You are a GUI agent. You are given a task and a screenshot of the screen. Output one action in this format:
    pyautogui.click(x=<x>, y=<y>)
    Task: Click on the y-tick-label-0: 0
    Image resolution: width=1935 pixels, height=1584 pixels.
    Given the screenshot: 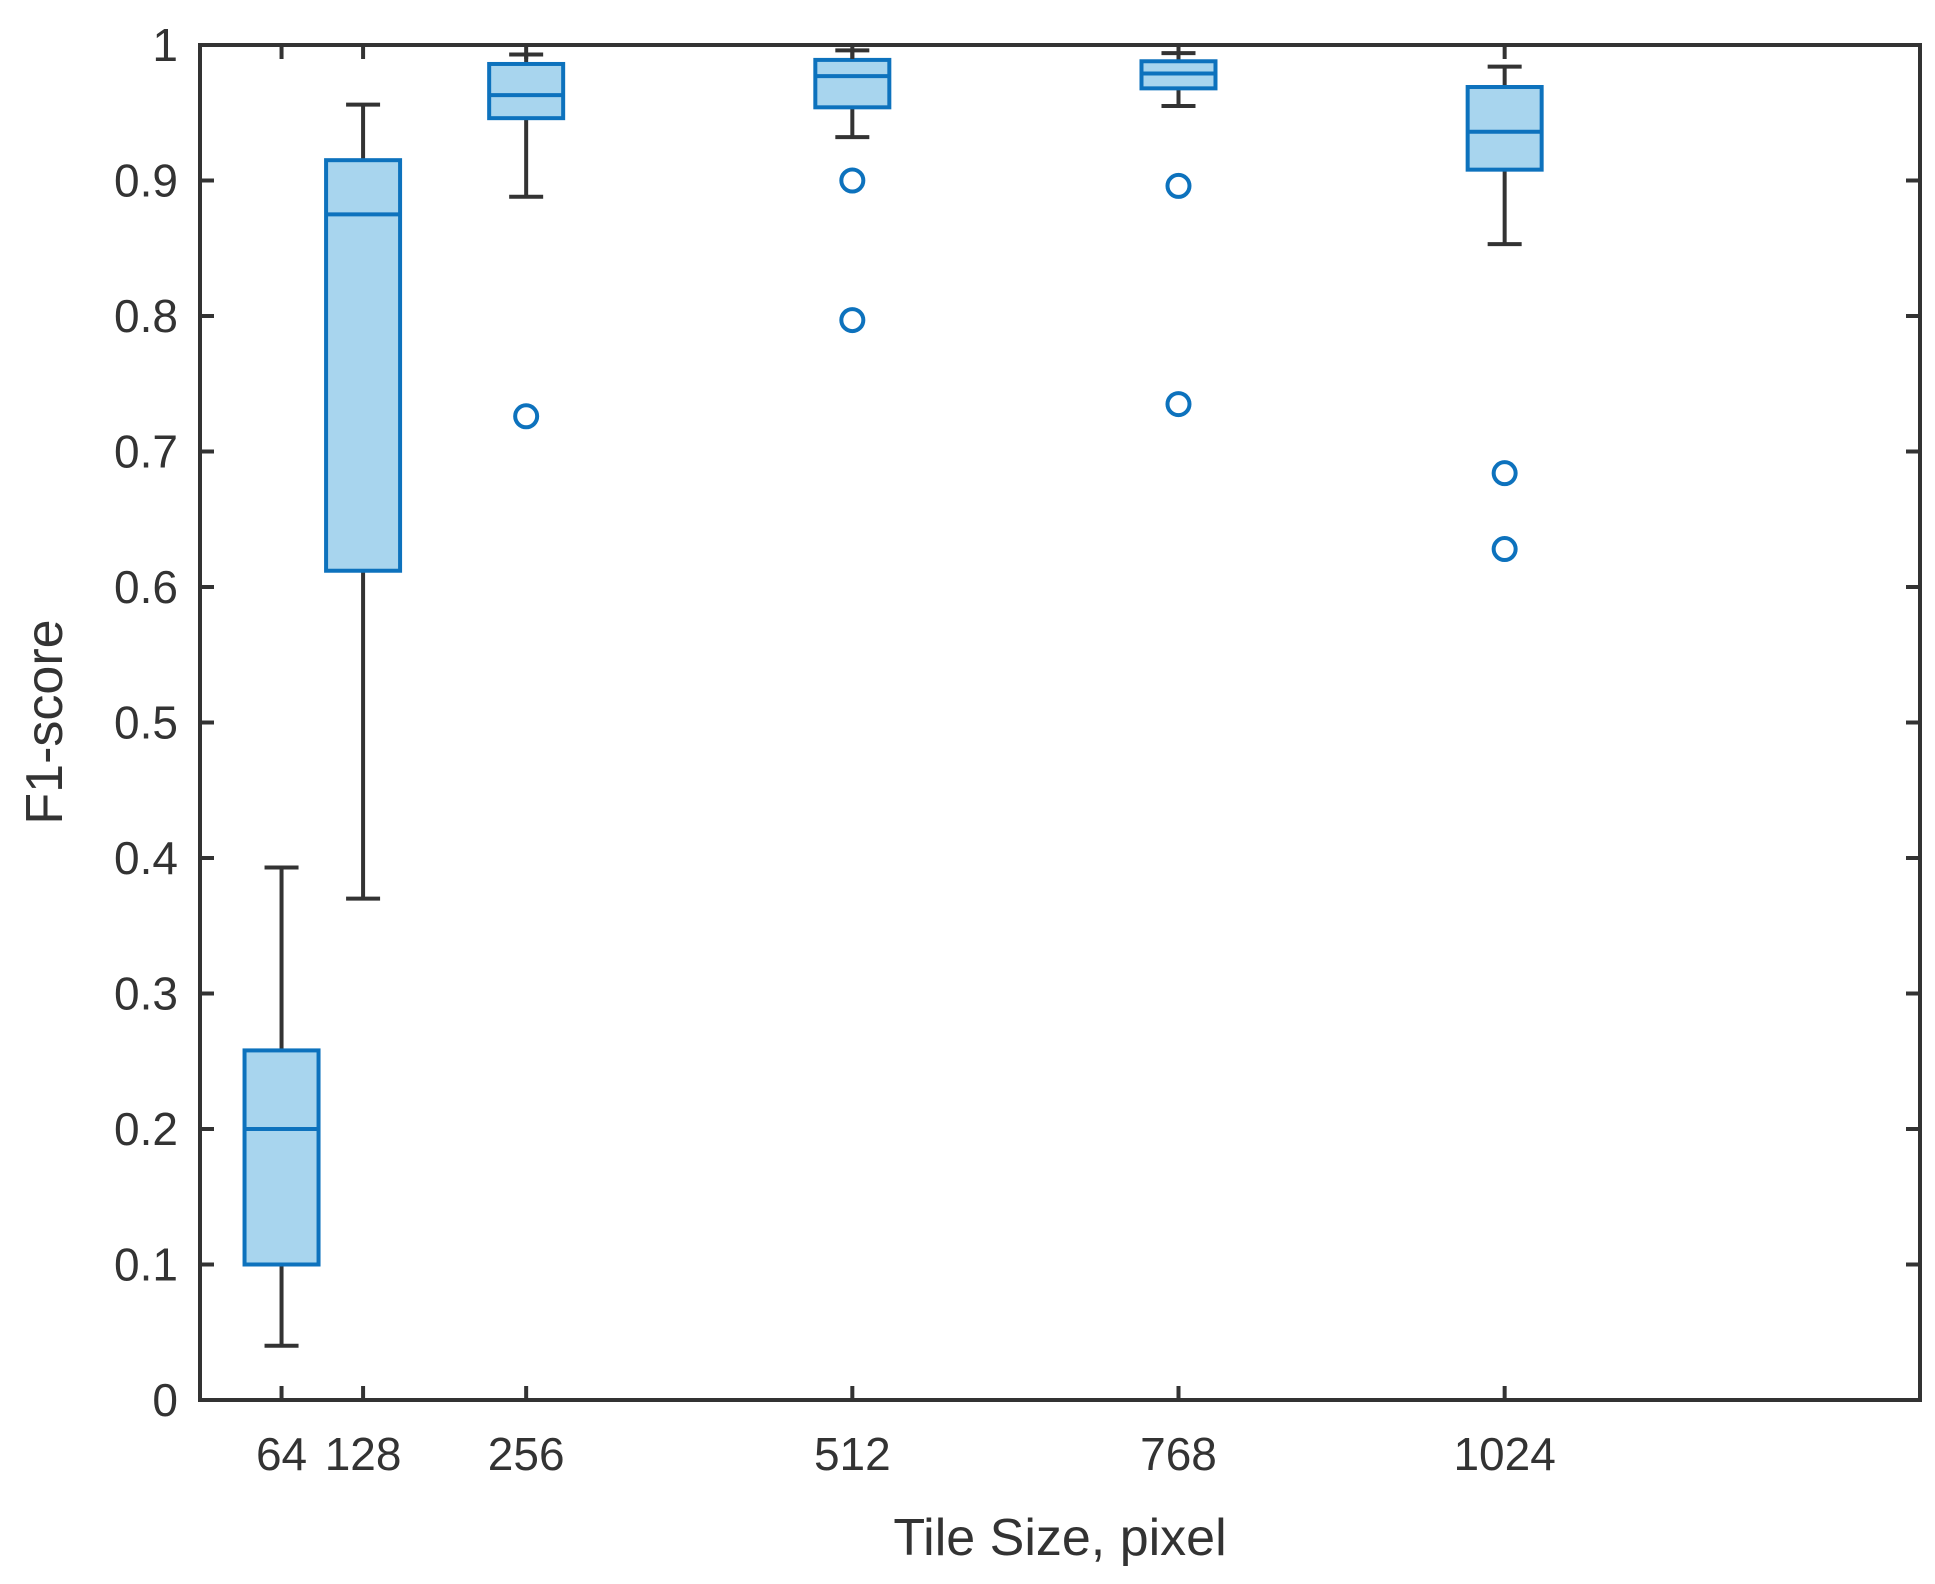 What is the action you would take?
    pyautogui.click(x=165, y=1400)
    